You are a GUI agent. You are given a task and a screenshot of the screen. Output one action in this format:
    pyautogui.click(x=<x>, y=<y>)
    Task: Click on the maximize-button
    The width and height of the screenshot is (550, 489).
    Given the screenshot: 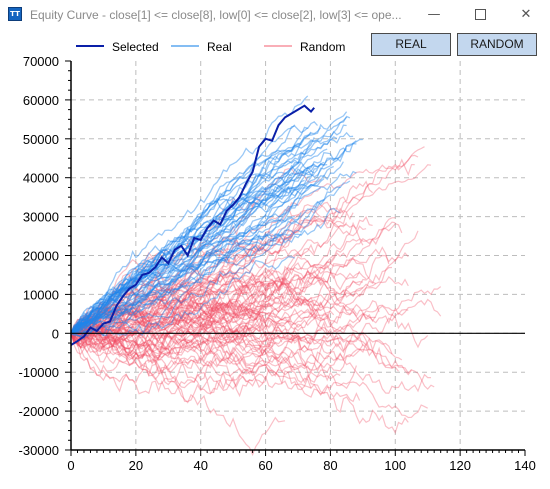 What is the action you would take?
    pyautogui.click(x=480, y=15)
    